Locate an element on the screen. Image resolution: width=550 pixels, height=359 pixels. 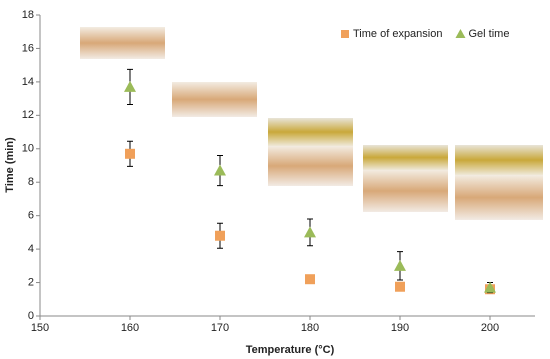
y-tick-label: 12 is located at coordinates (28, 115).